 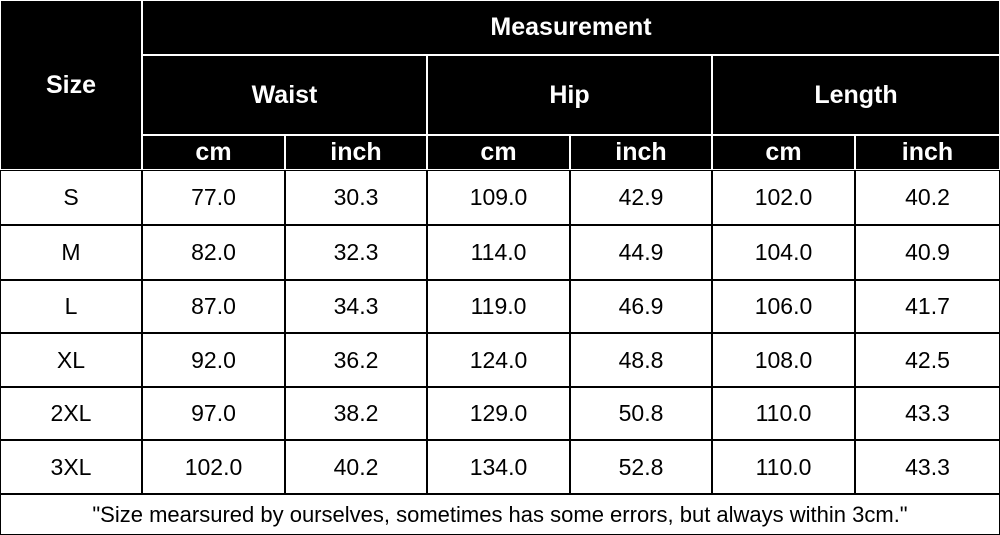 I want to click on size-cell: 2XL, so click(x=71, y=413).